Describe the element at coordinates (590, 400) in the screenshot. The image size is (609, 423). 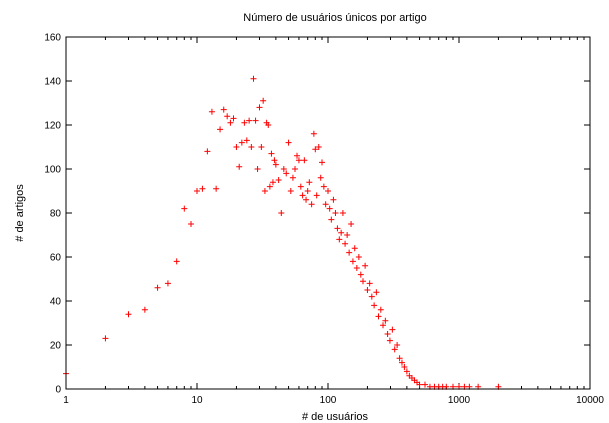
I see `x-tick-label: 10000` at that location.